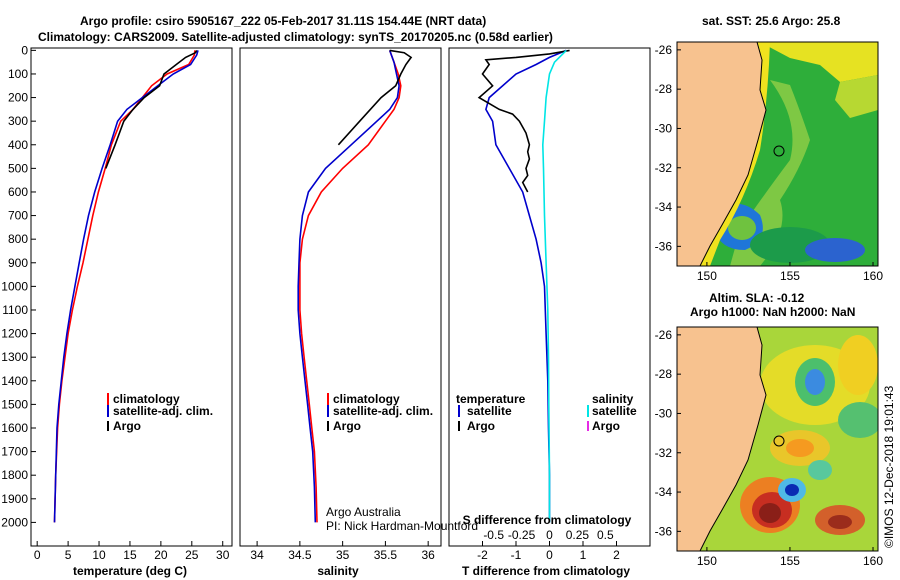 The image size is (900, 580). I want to click on depth-tick-label: 1100, so click(15, 310).